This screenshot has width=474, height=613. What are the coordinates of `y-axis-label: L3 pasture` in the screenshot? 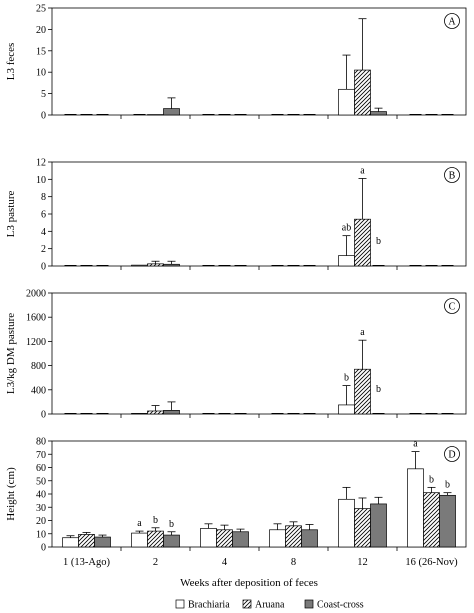 It's located at (11, 214).